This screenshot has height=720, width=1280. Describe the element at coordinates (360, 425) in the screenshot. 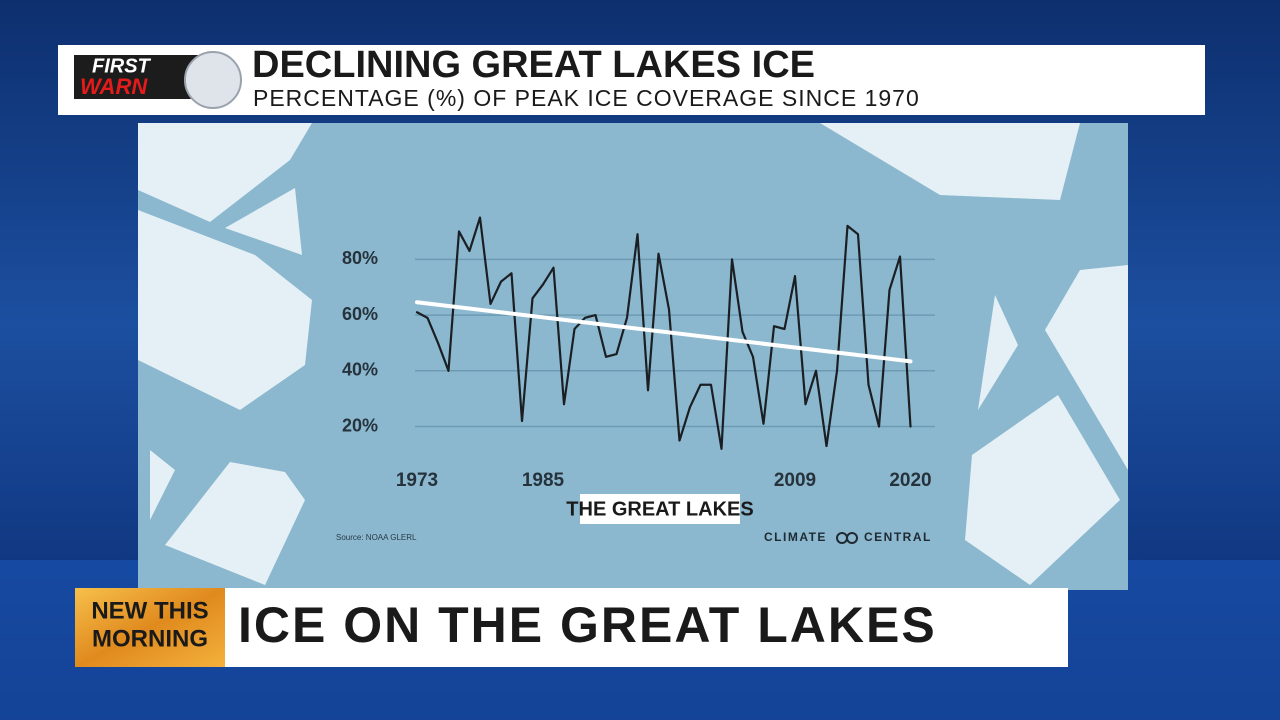

I see `y-tick-label: 20%` at that location.